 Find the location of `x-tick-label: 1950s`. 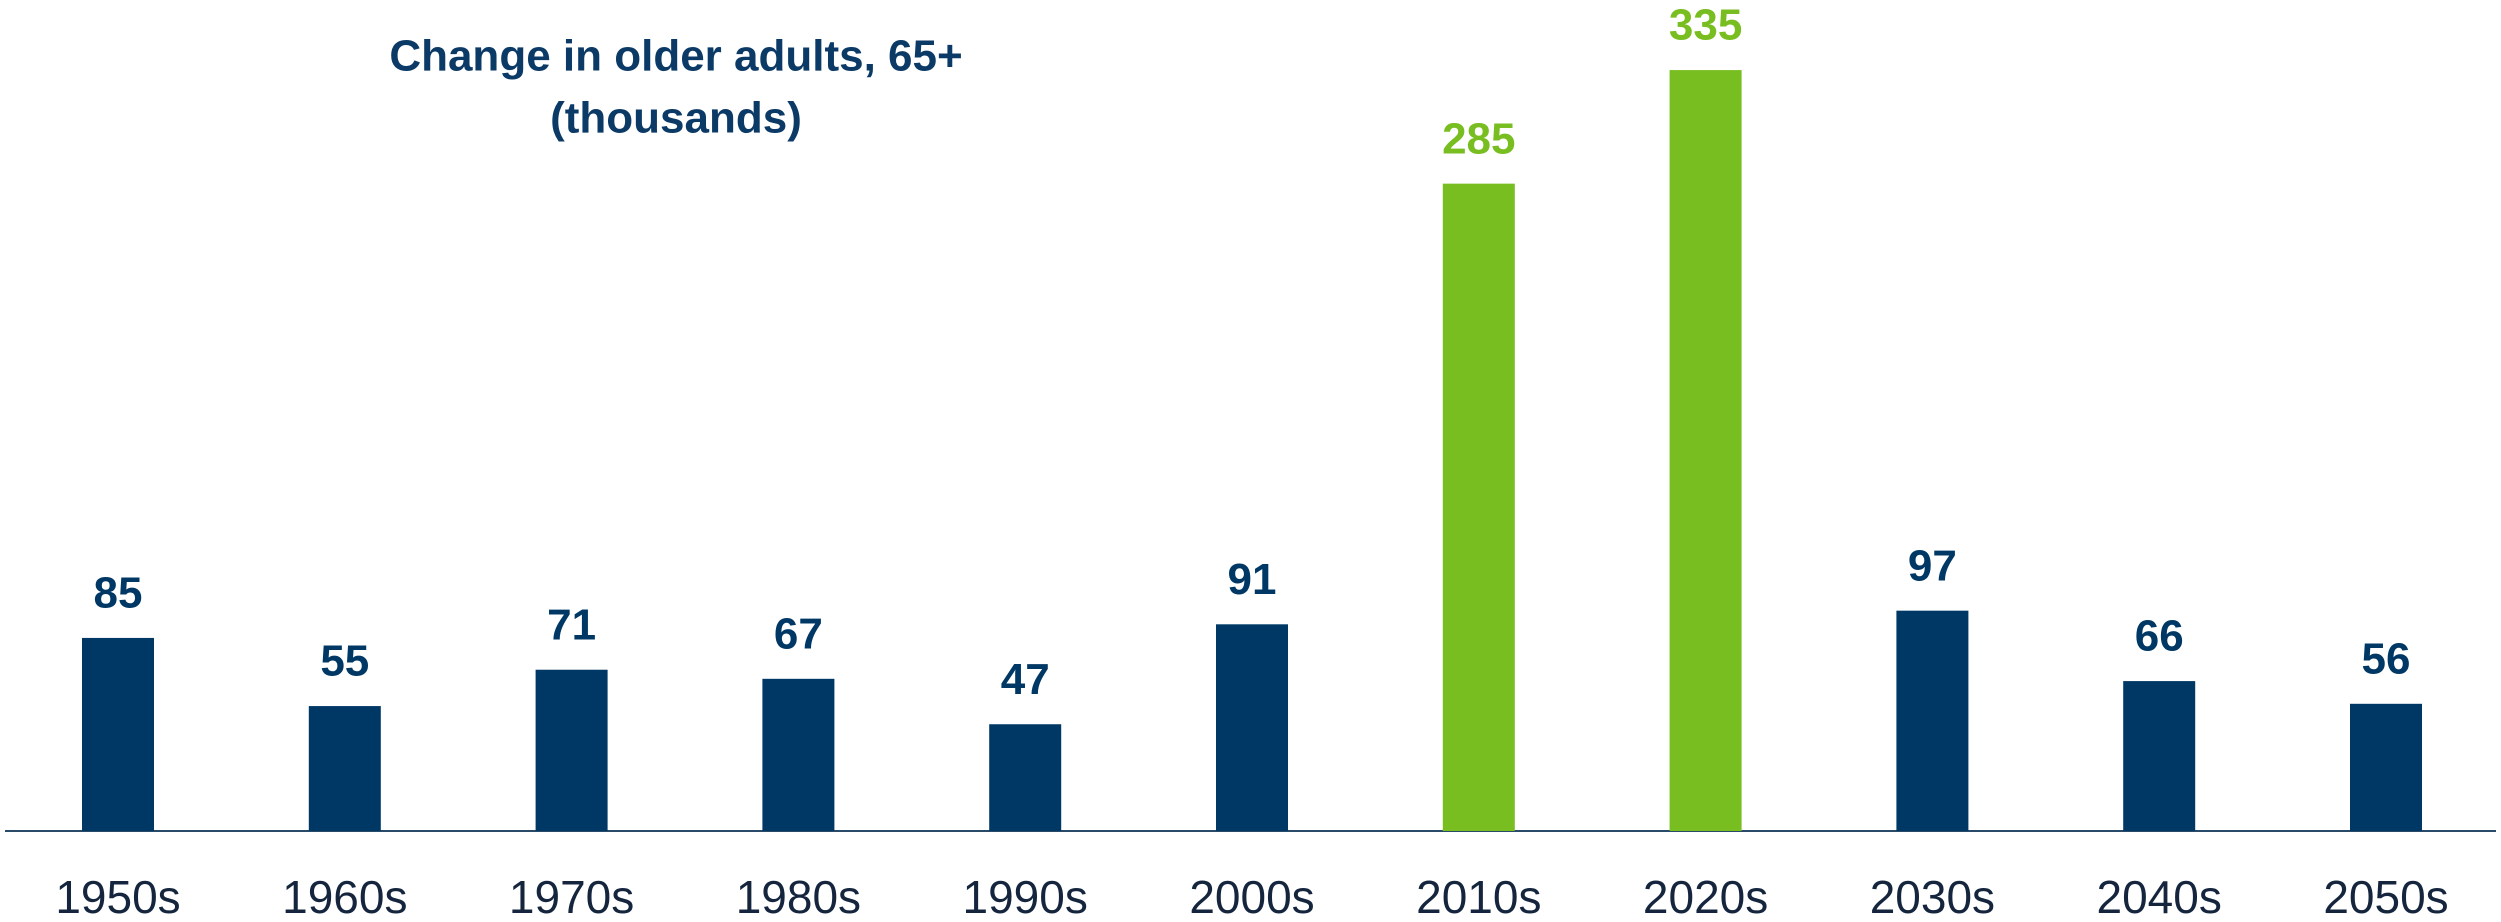

x-tick-label: 1950s is located at coordinates (117, 896).